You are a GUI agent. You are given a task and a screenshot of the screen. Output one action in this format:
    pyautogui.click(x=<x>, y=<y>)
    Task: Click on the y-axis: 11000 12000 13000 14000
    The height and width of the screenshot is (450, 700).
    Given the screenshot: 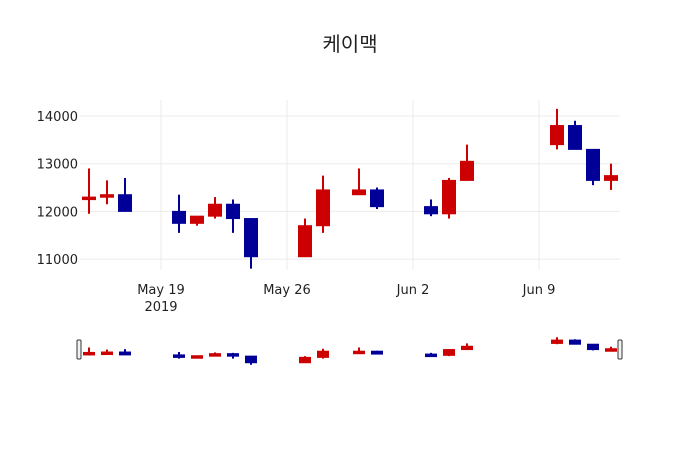 What is the action you would take?
    pyautogui.click(x=57, y=189)
    